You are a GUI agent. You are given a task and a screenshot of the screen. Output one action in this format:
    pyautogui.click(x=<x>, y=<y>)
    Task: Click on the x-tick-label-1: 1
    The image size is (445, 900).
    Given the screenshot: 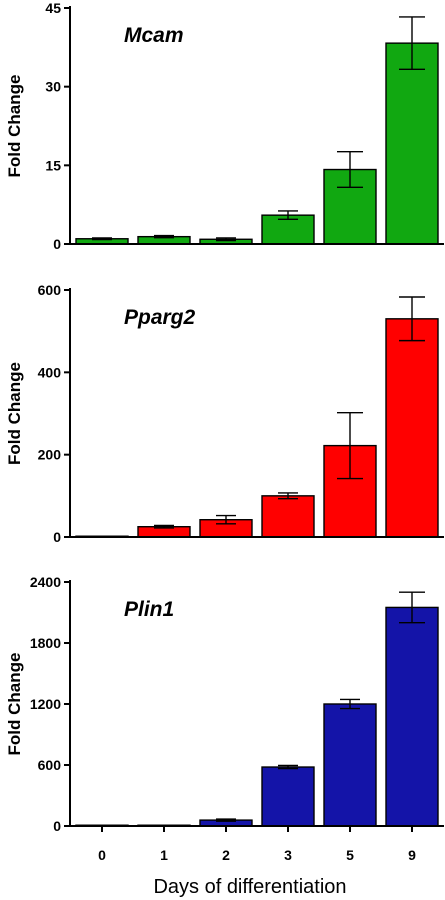 What is the action you would take?
    pyautogui.click(x=164, y=855)
    